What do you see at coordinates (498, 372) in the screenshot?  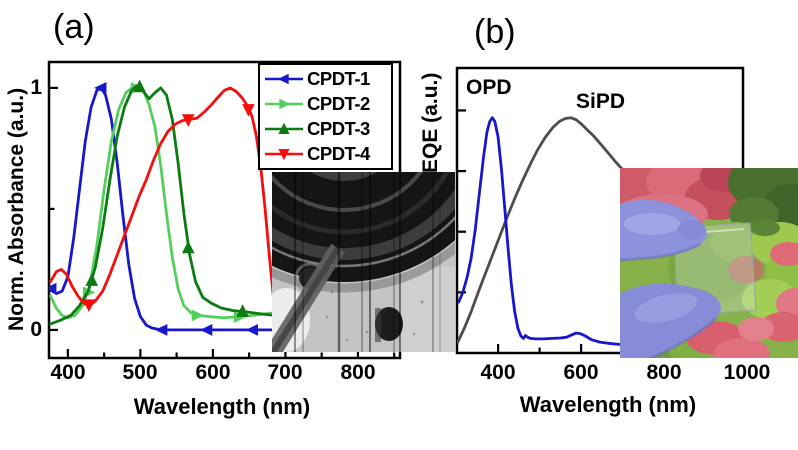 I see `b-x-tick-400: 400` at bounding box center [498, 372].